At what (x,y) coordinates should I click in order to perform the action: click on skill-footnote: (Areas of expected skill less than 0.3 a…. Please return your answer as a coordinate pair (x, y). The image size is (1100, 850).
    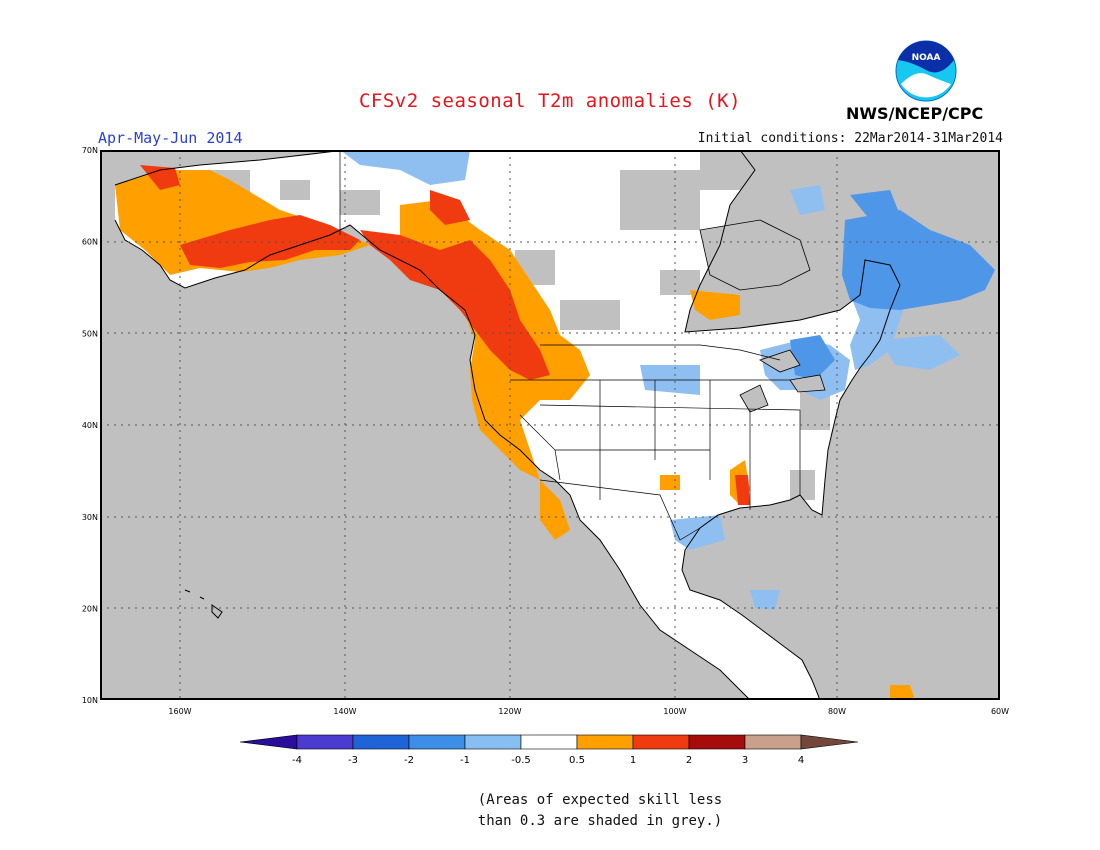
    Looking at the image, I should click on (550, 811).